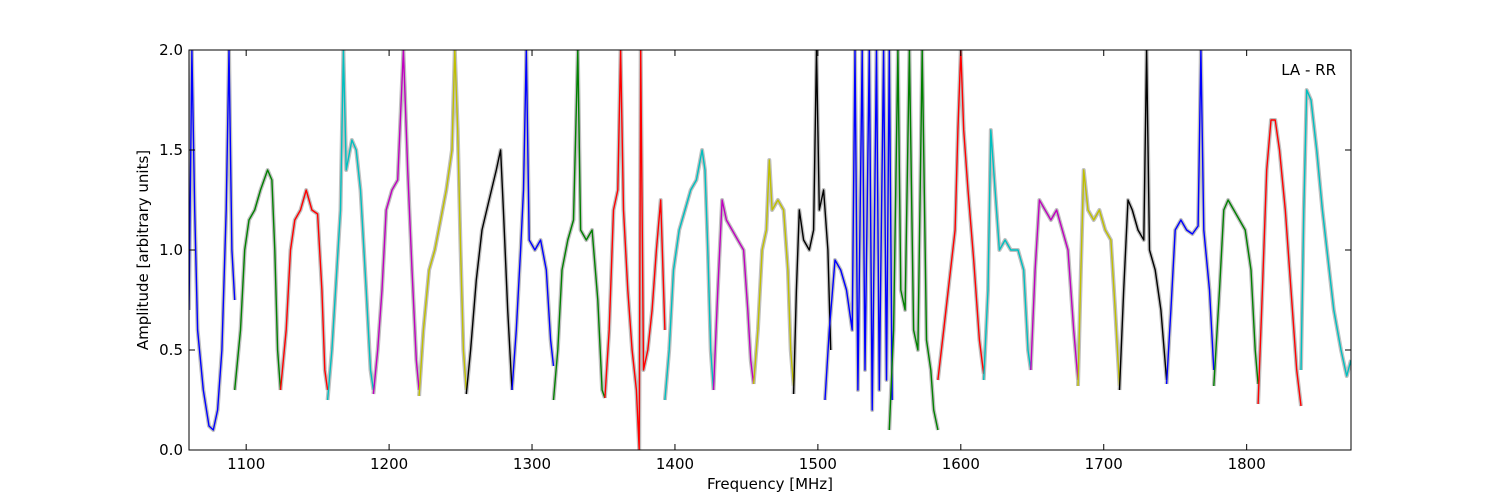 The height and width of the screenshot is (500, 1500). Describe the element at coordinates (171, 150) in the screenshot. I see `y-tick-label: 1.5` at that location.